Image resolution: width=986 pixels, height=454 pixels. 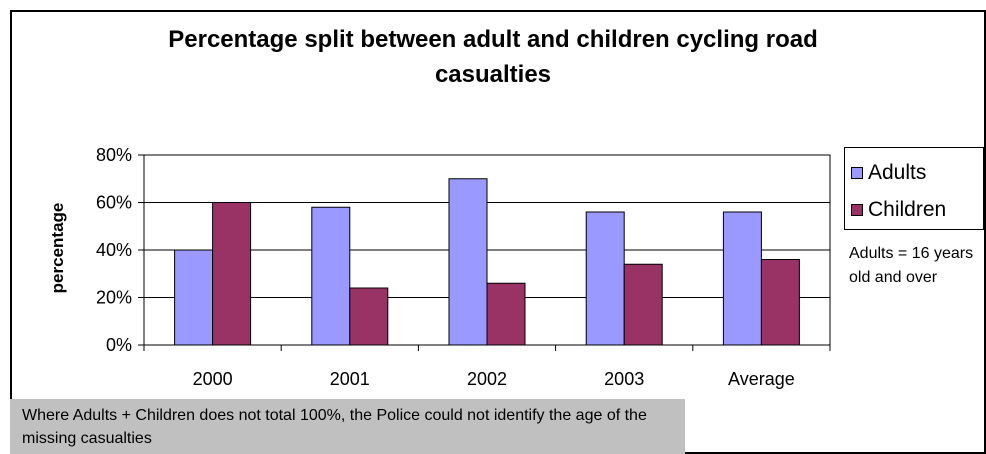 I want to click on y-tick-label: 60%, so click(x=114, y=203).